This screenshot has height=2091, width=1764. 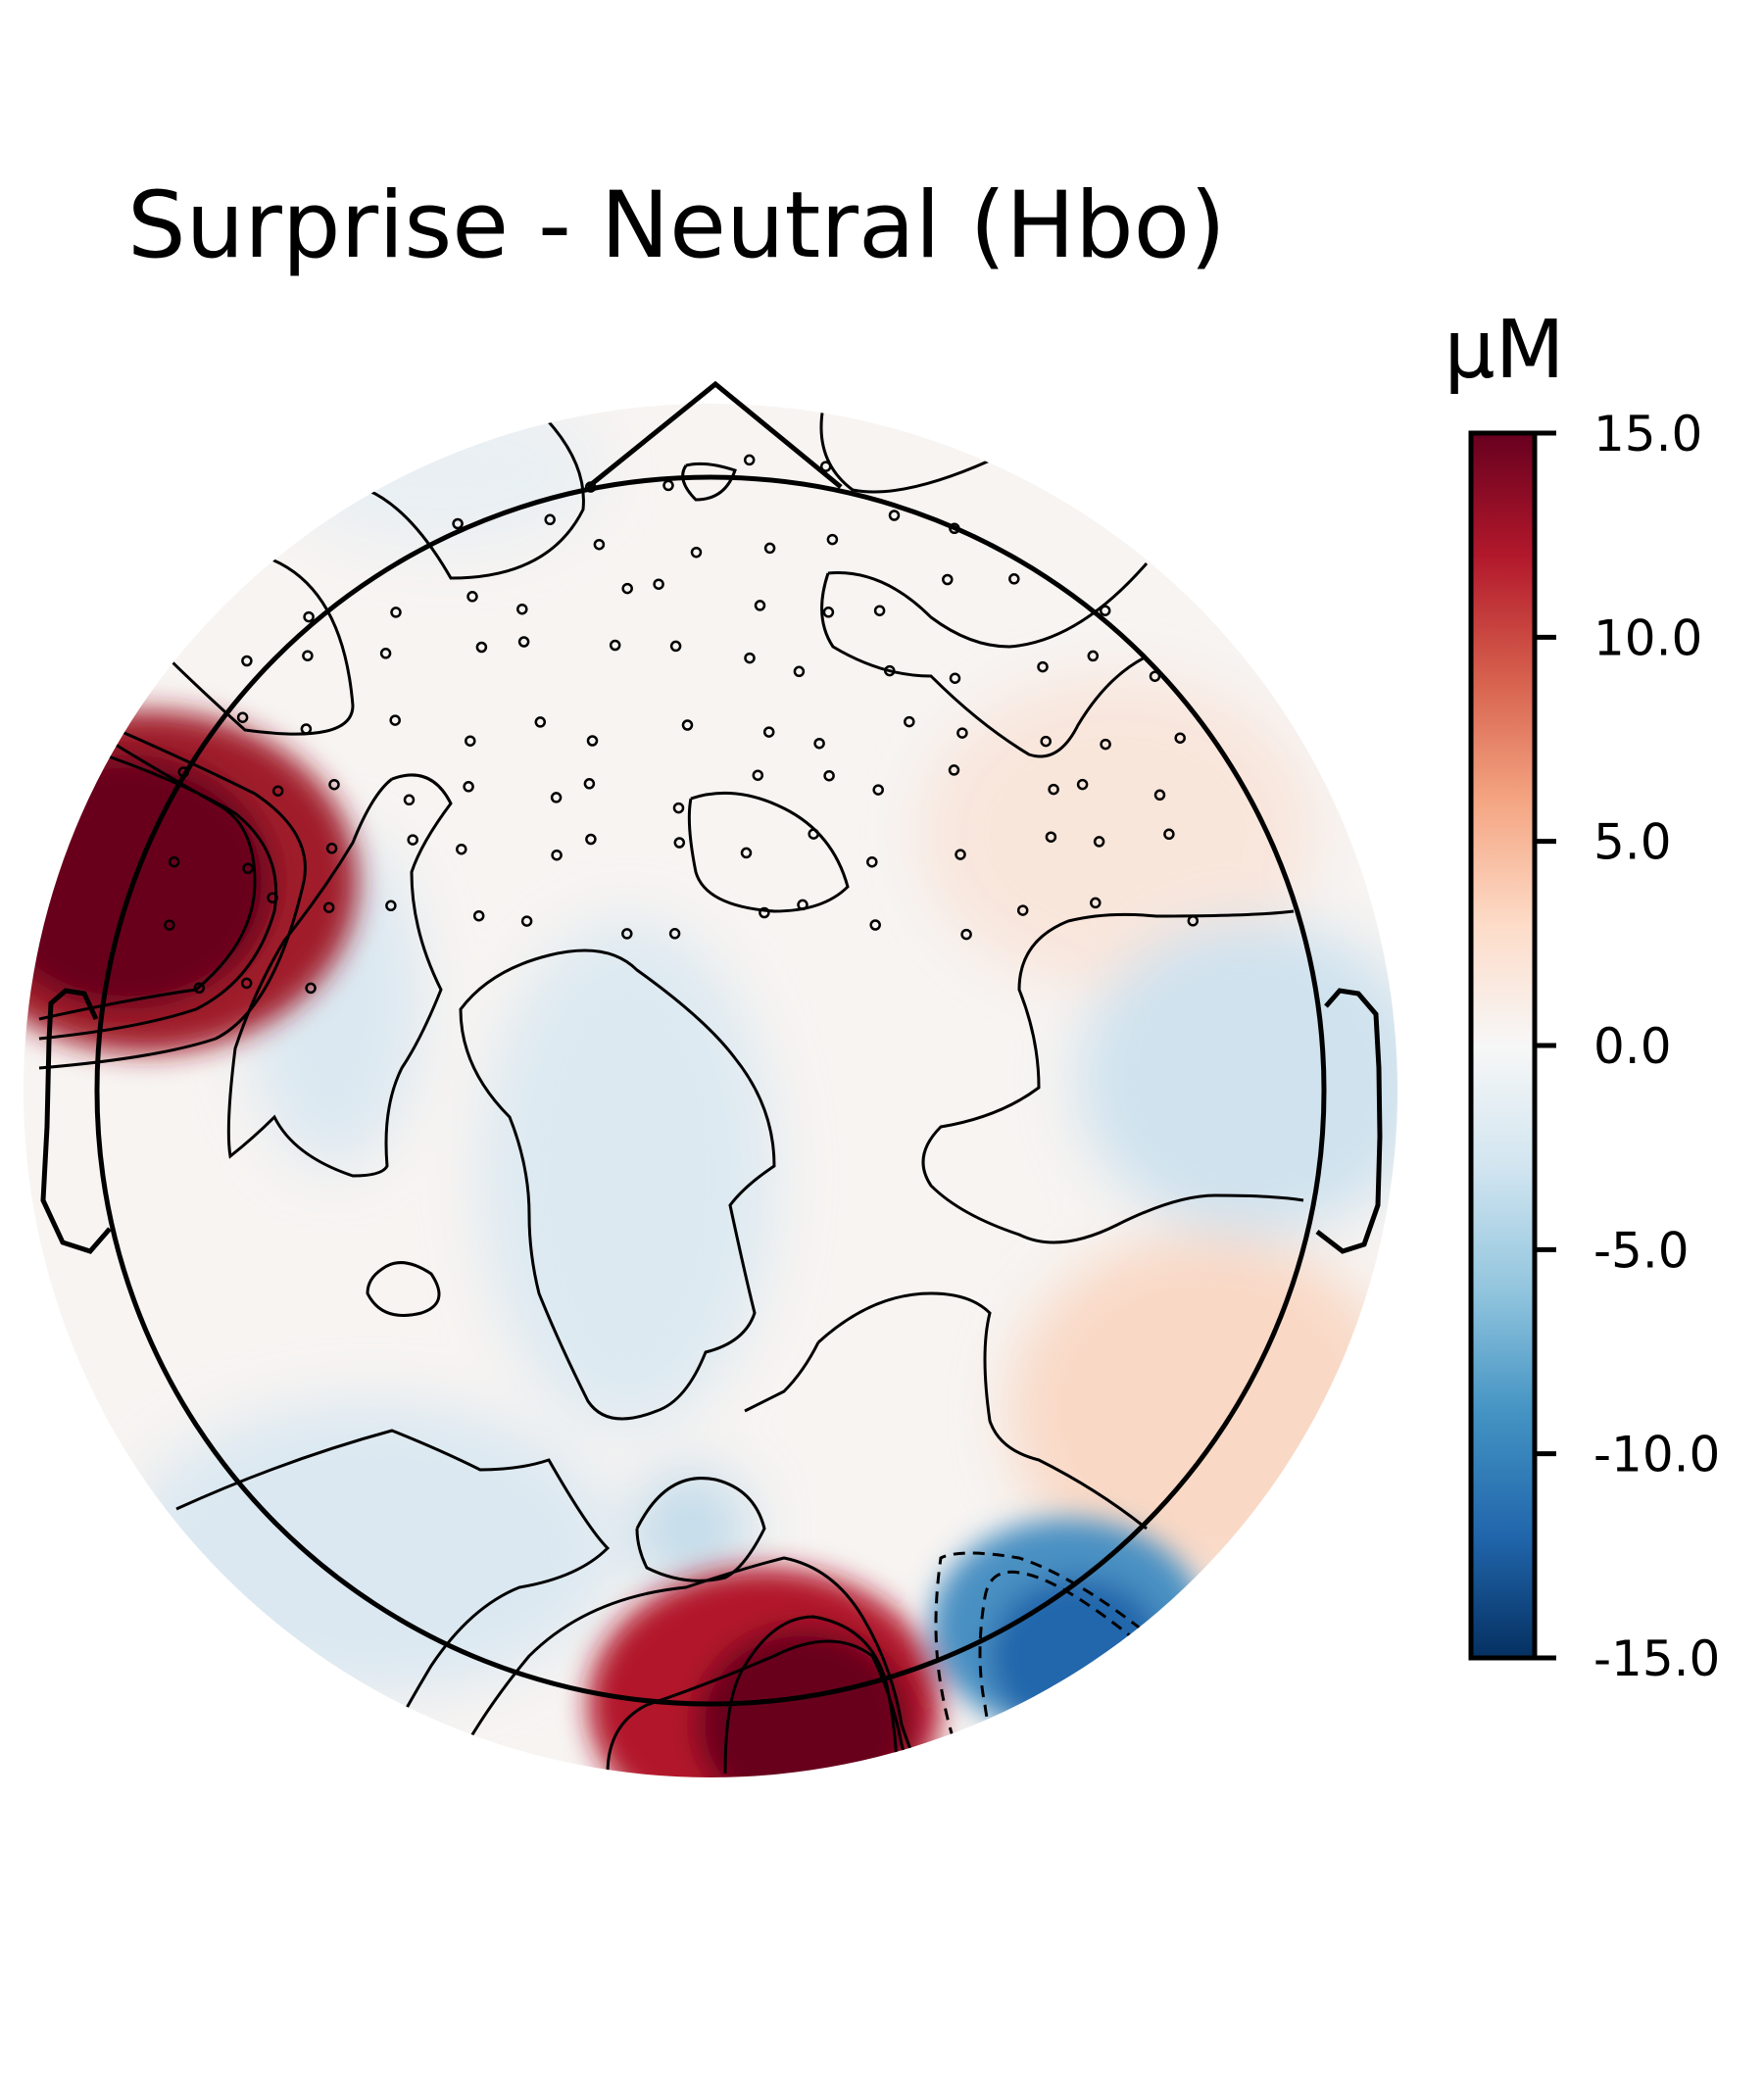 What do you see at coordinates (627, 1176) in the screenshot?
I see `region-central` at bounding box center [627, 1176].